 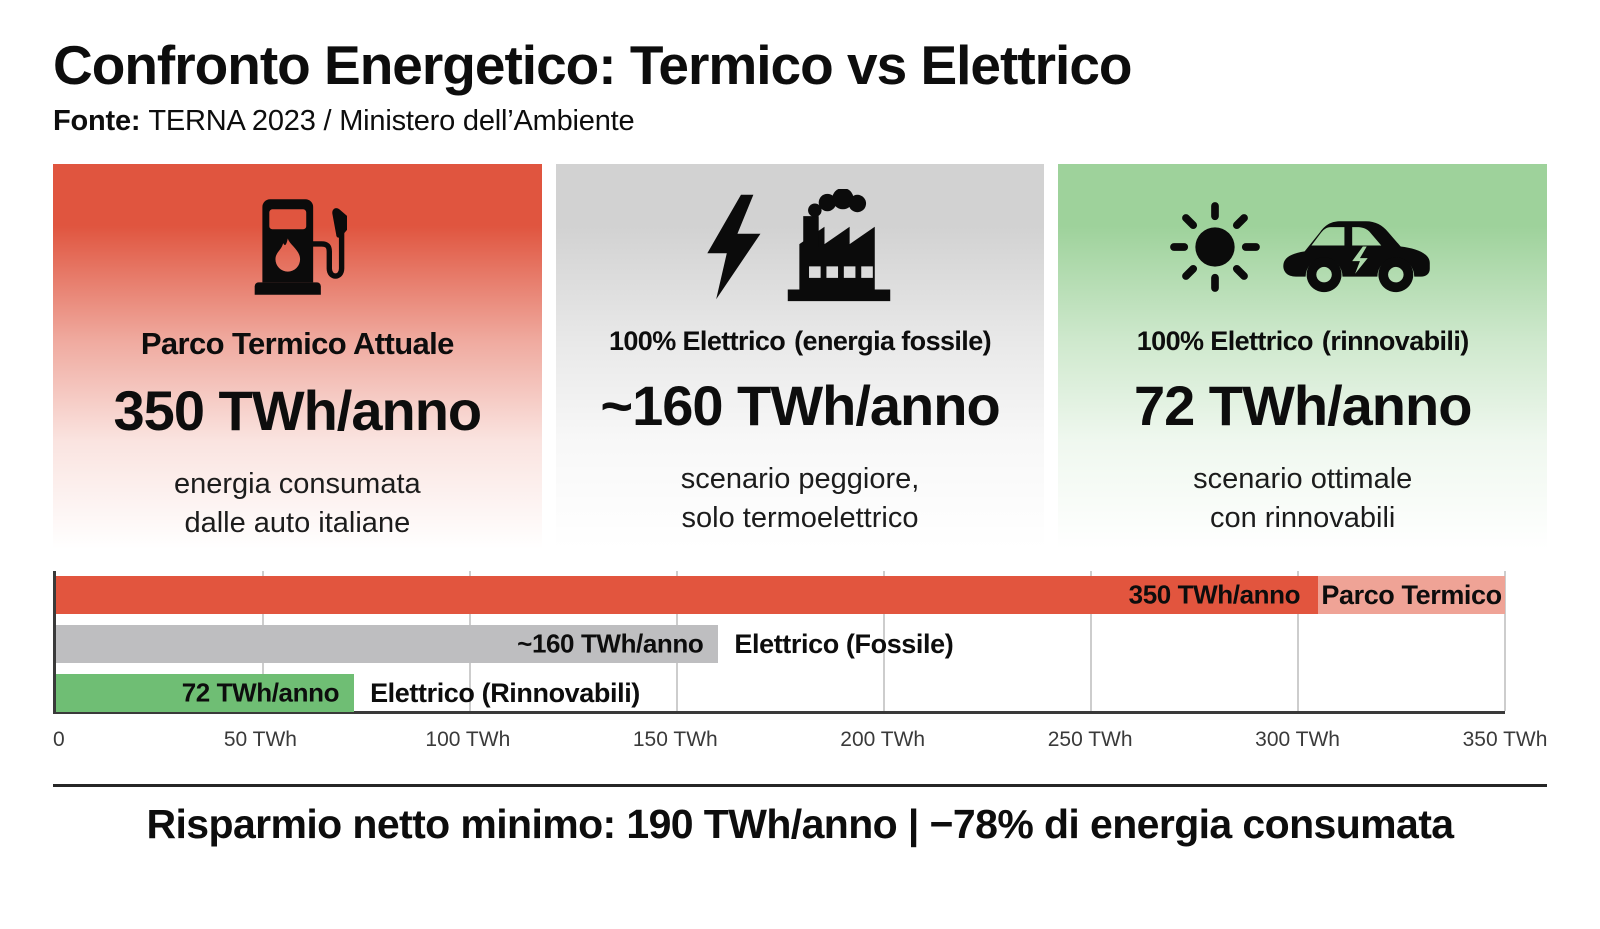 What do you see at coordinates (1302, 406) in the screenshot?
I see `card-value: 72 TWh/anno` at bounding box center [1302, 406].